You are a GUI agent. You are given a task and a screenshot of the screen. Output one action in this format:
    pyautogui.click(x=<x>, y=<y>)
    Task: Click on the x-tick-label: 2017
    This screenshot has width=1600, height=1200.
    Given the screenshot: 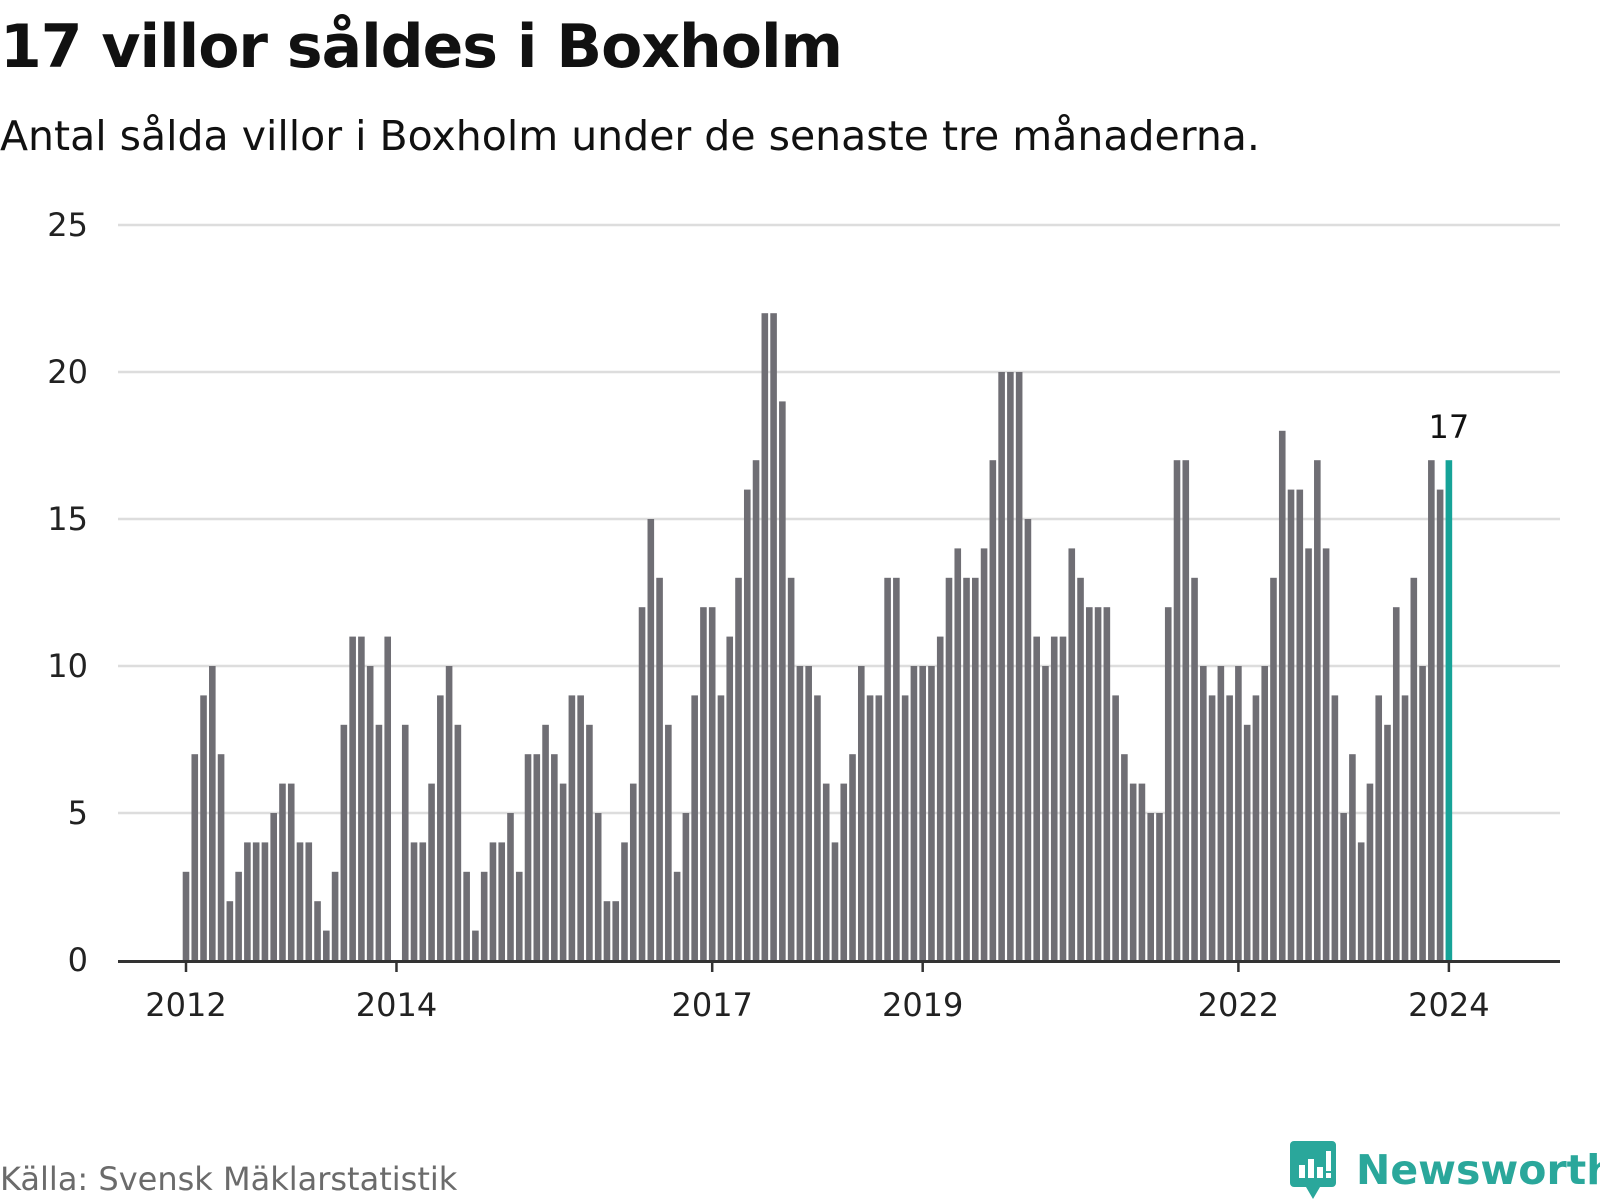 What is the action you would take?
    pyautogui.click(x=711, y=1005)
    